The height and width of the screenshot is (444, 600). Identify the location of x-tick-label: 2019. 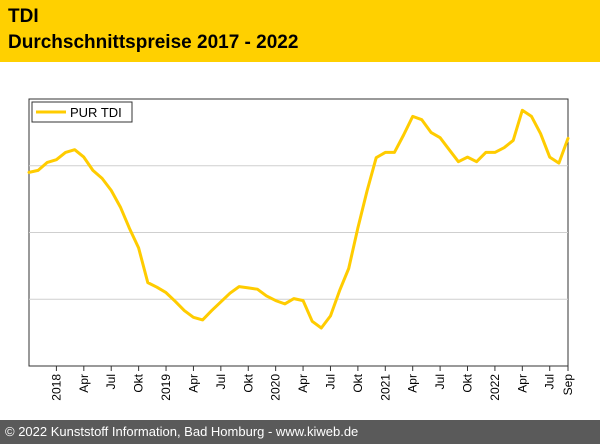
(166, 387).